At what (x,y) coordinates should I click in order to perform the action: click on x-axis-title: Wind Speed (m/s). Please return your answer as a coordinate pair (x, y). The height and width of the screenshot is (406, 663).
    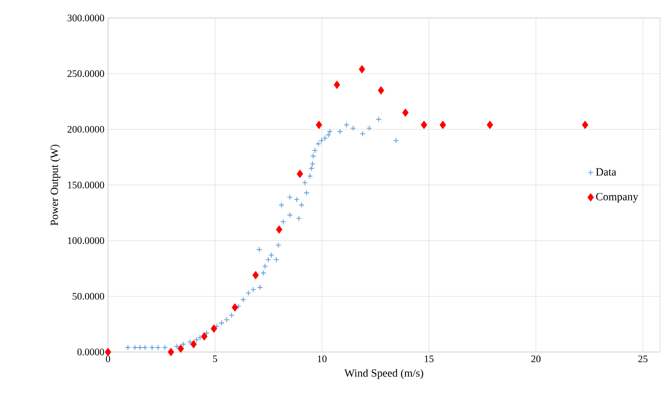
    Looking at the image, I should click on (384, 374).